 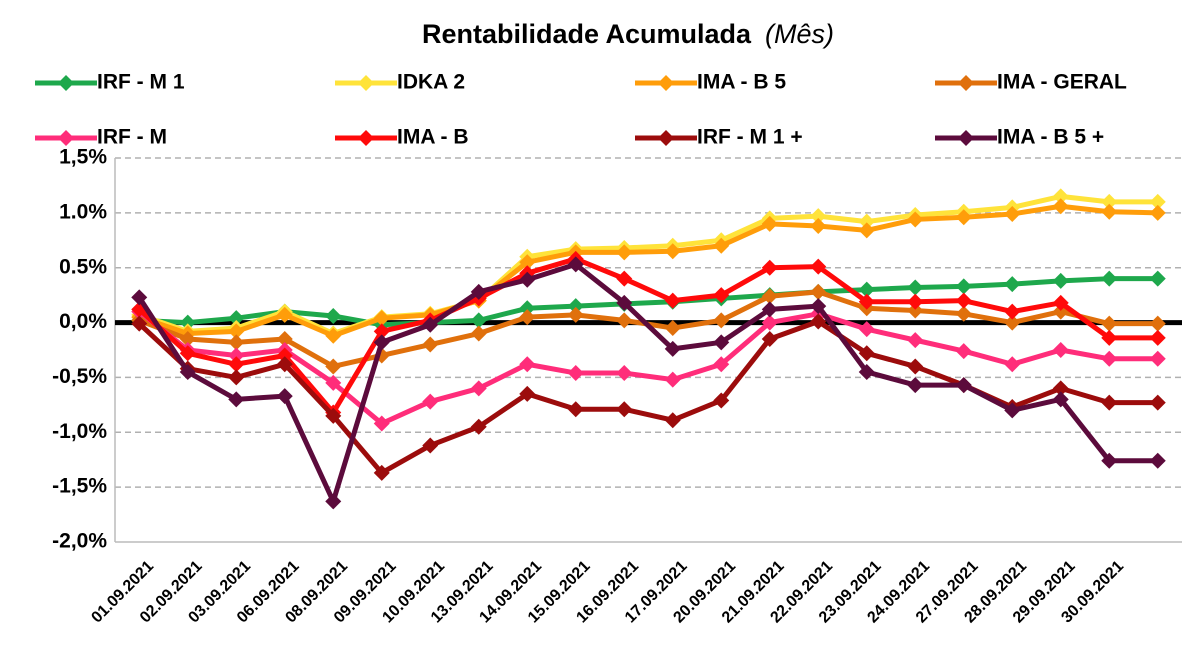 I want to click on y-tick-label: -1,5%, so click(x=79, y=486).